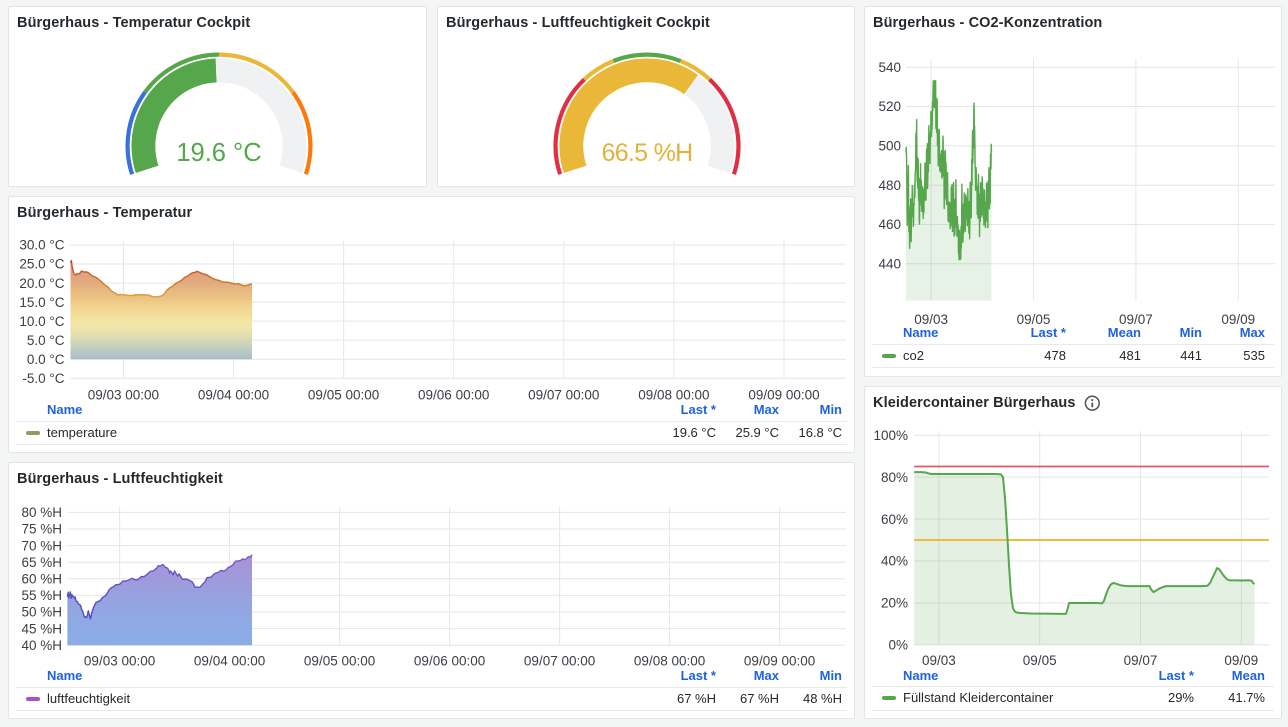 The image size is (1288, 727). I want to click on svg-text: 10.0 °C, so click(41, 321).